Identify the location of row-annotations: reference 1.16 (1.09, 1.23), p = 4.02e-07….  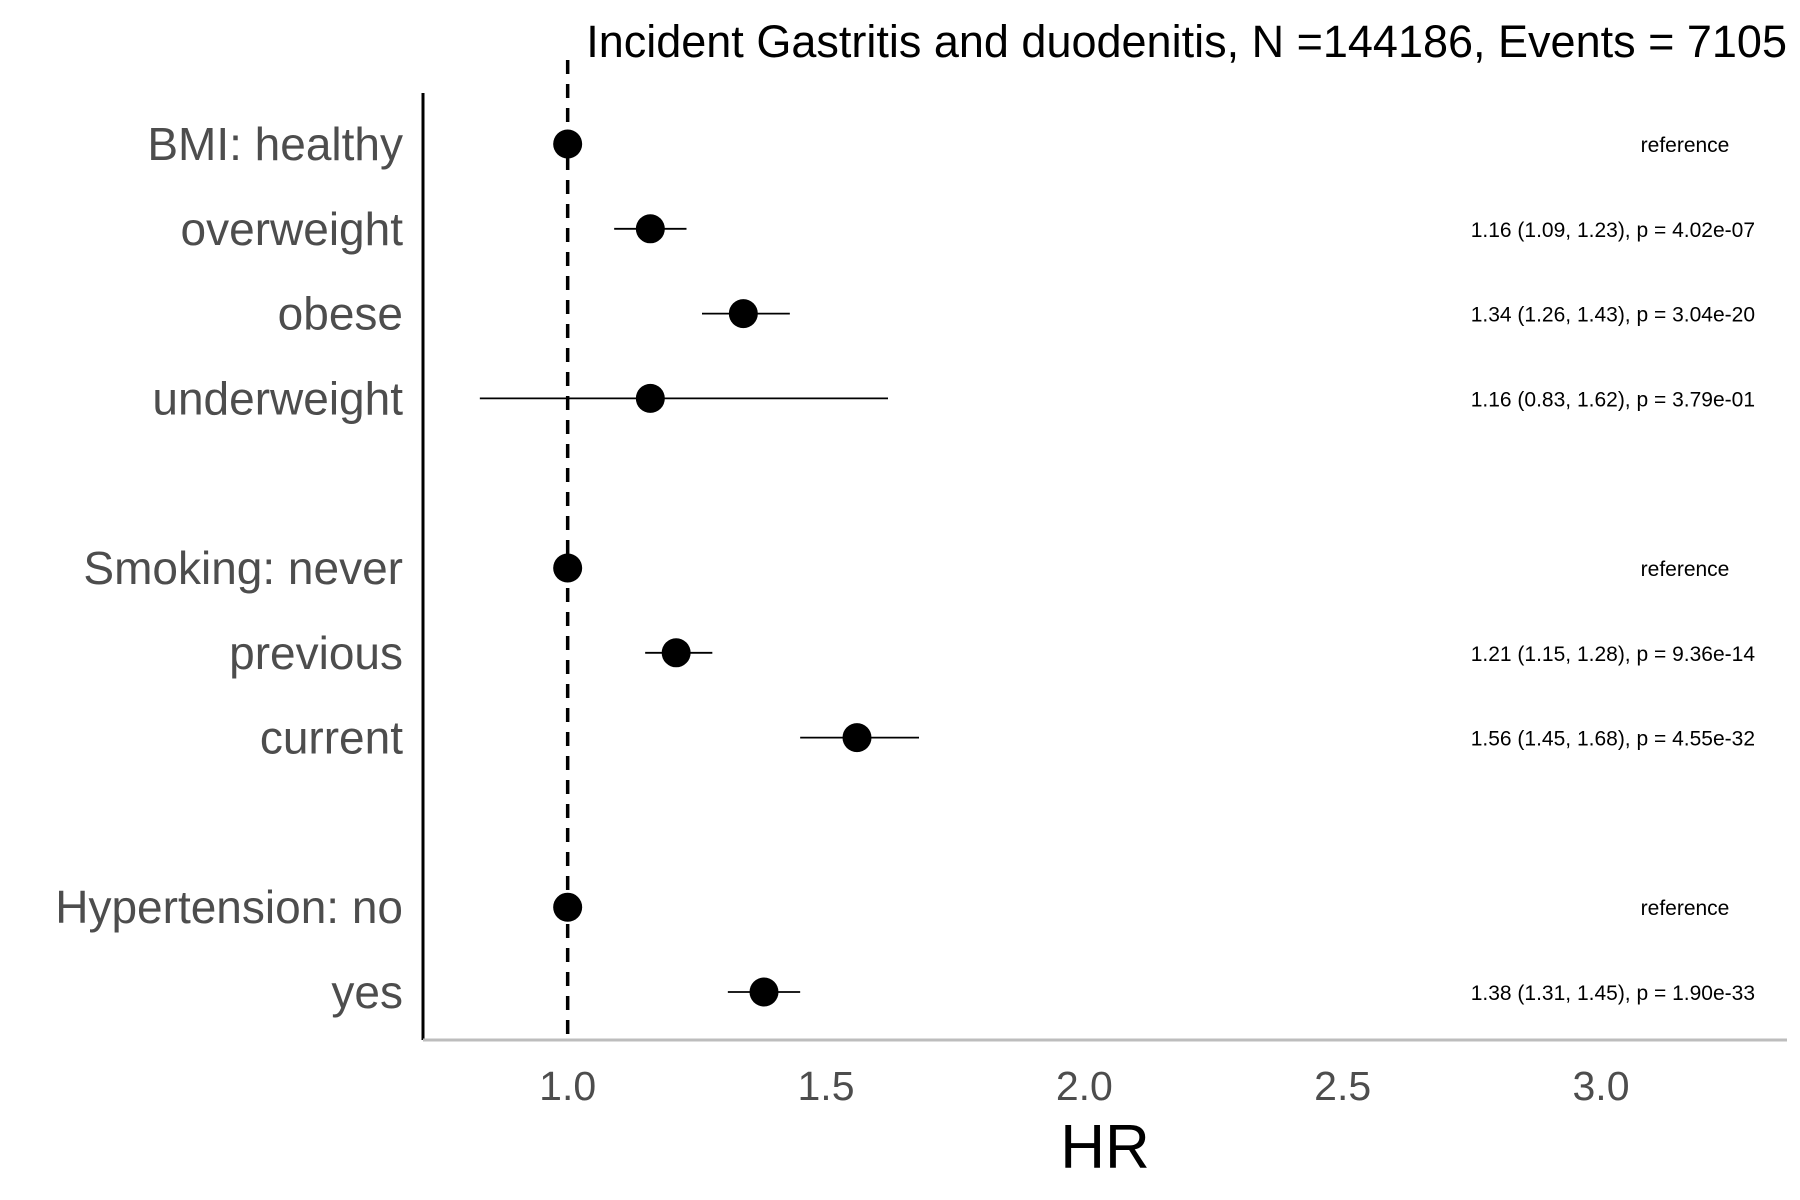
(1613, 569).